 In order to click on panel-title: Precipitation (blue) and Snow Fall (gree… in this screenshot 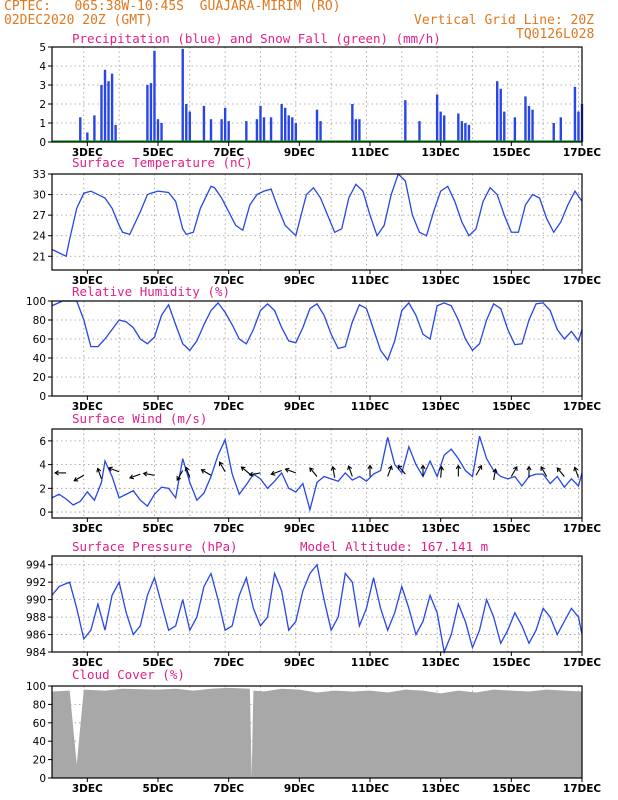, I will do `click(256, 38)`.